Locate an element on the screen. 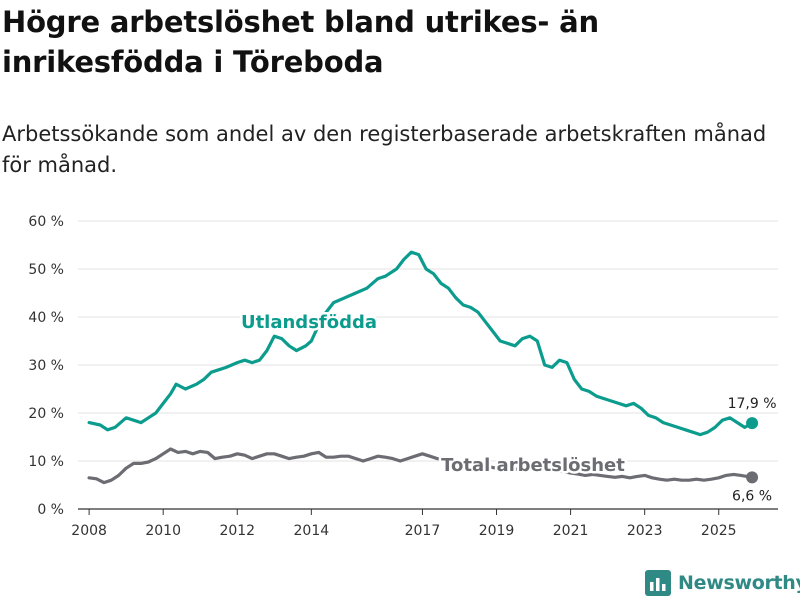  y-tick-label-20: 20 % is located at coordinates (46, 414).